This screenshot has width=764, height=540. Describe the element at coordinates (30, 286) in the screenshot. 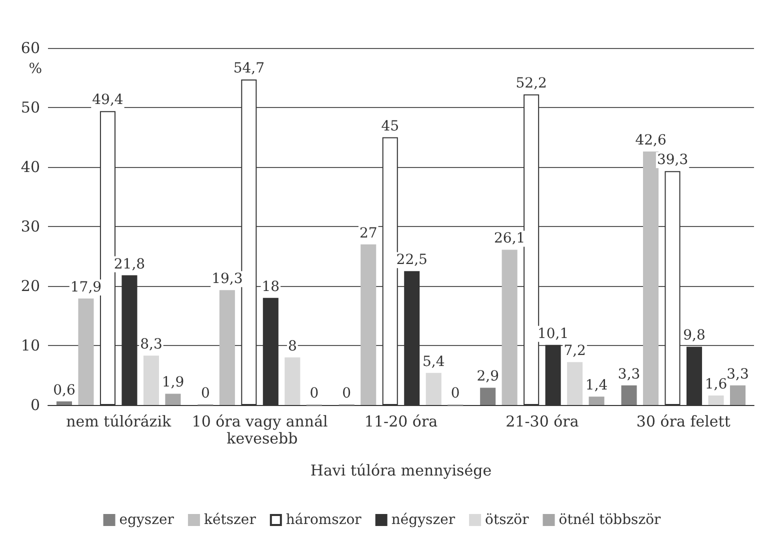

I see `y-tick-label: 20` at that location.